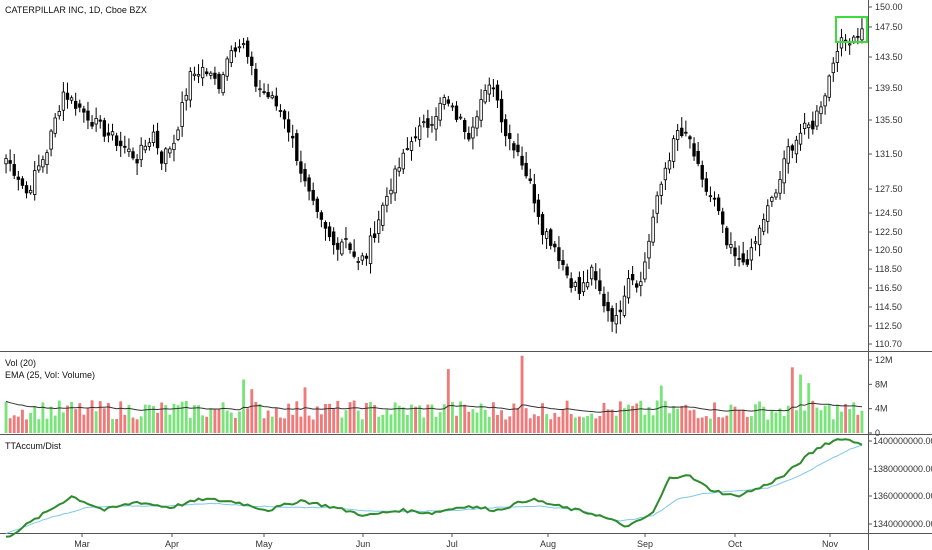 Image resolution: width=932 pixels, height=550 pixels. What do you see at coordinates (363, 544) in the screenshot?
I see `time-tick-label: Jun` at bounding box center [363, 544].